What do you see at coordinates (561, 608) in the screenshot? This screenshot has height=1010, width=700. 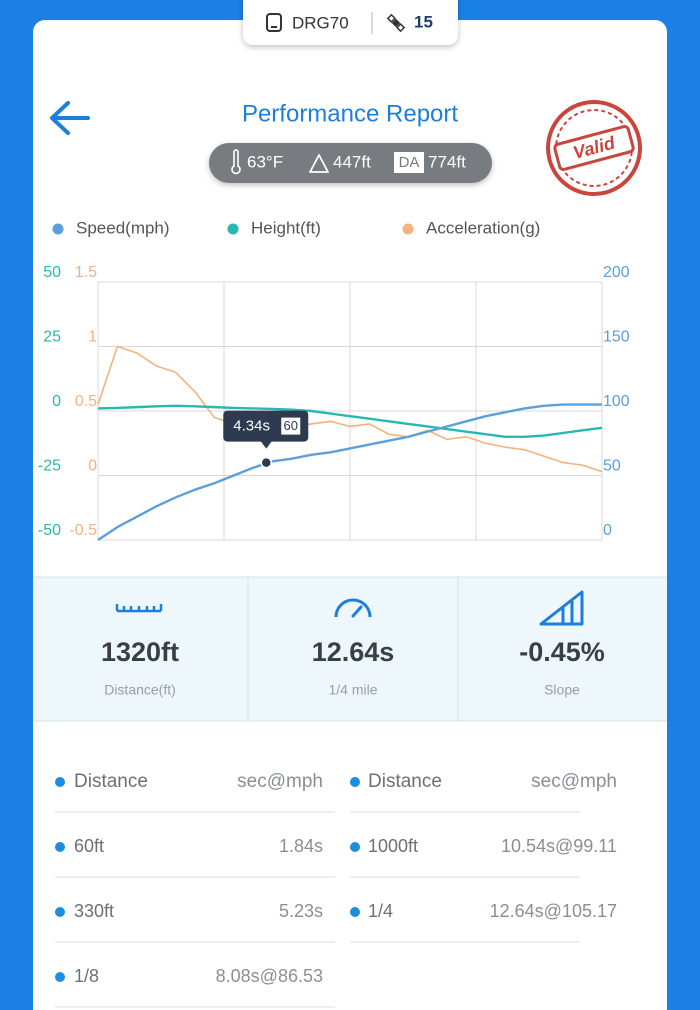 I see `slope-icon` at bounding box center [561, 608].